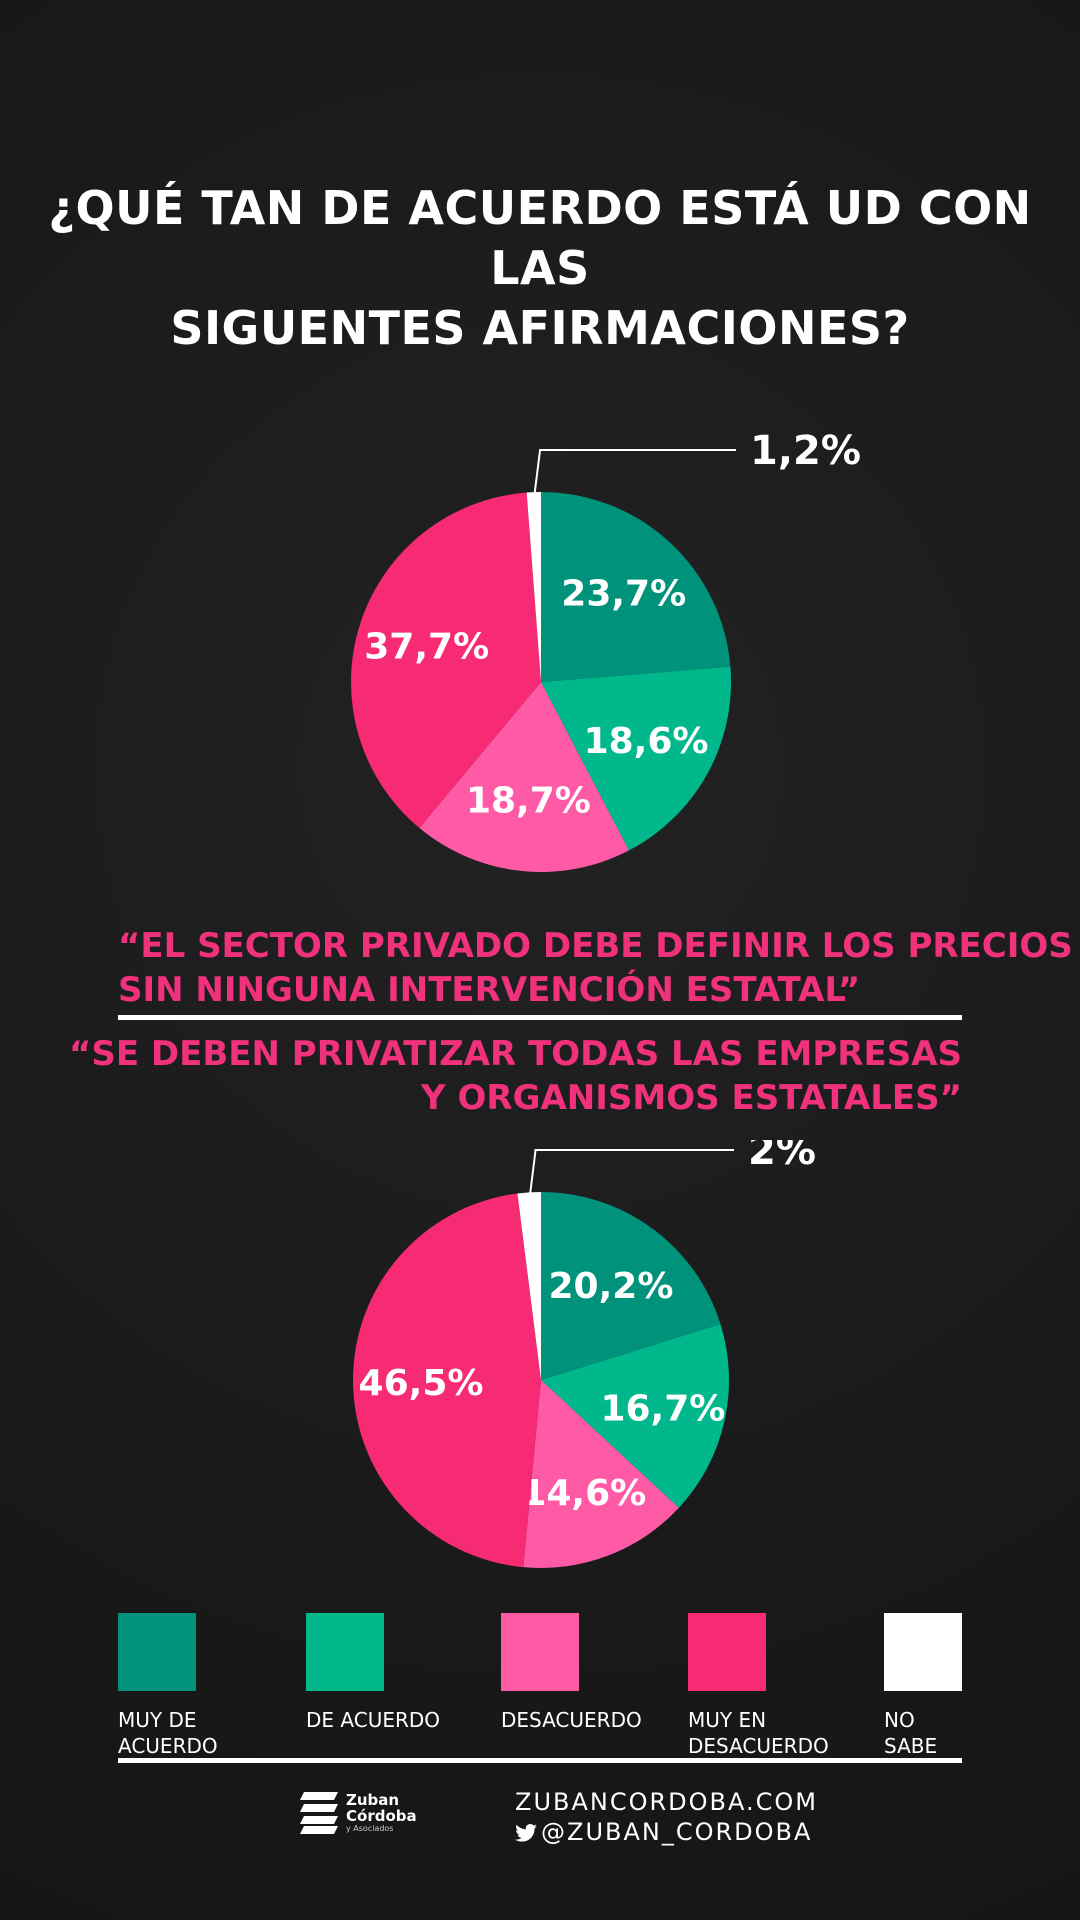  I want to click on twitter-handle-text: @ZUBAN_CORDOBA, so click(677, 1832).